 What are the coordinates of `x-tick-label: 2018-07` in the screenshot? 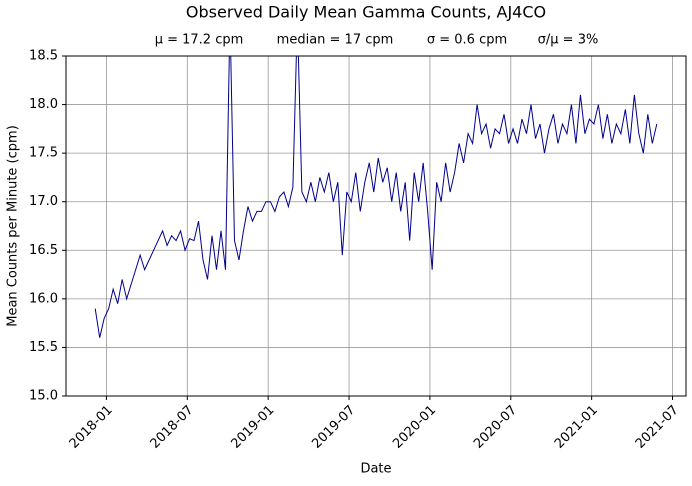 It's located at (172, 427).